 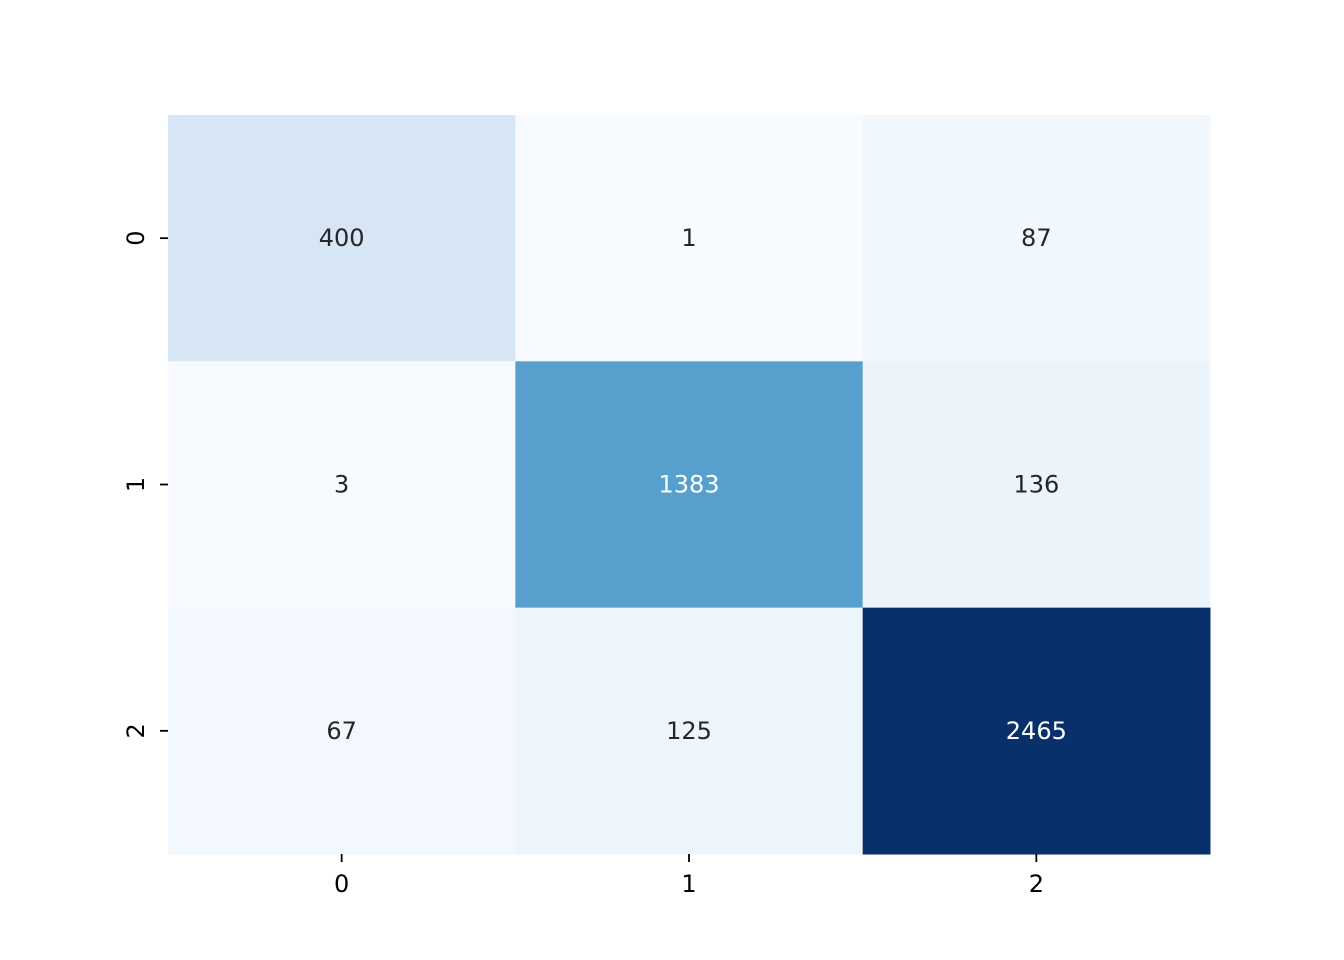 I want to click on x-tick-label-0: 0, so click(x=341, y=884).